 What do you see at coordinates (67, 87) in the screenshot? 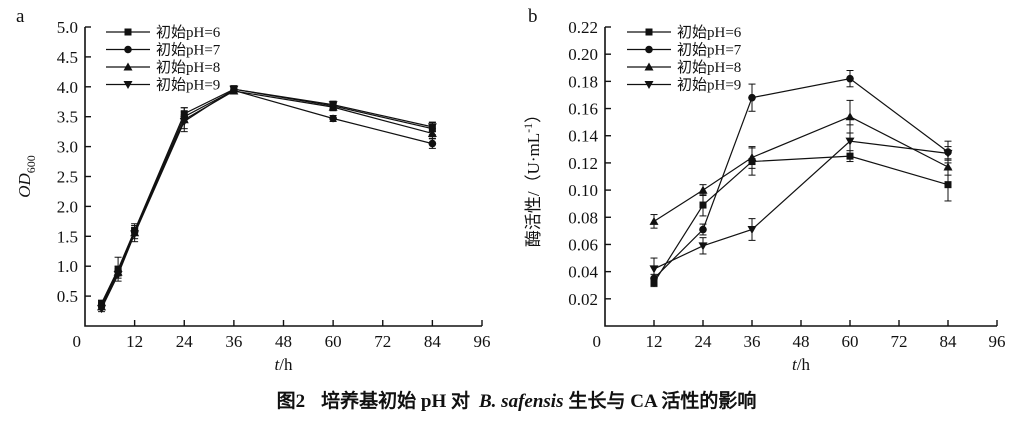
I see `svg-text: 4.0` at bounding box center [67, 87].